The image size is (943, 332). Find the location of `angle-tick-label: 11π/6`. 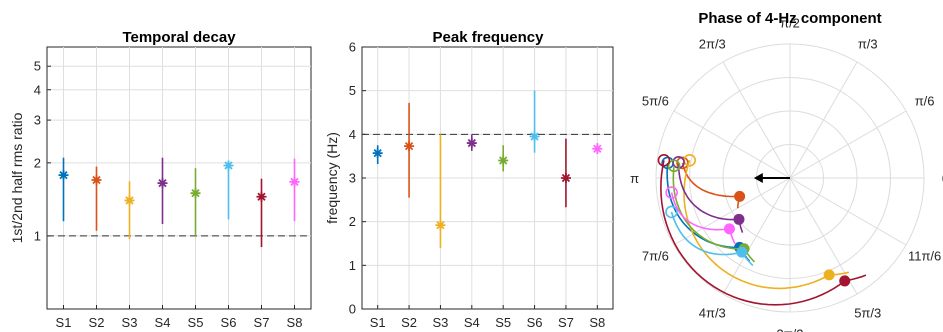

angle-tick-label: 11π/6 is located at coordinates (924, 256).